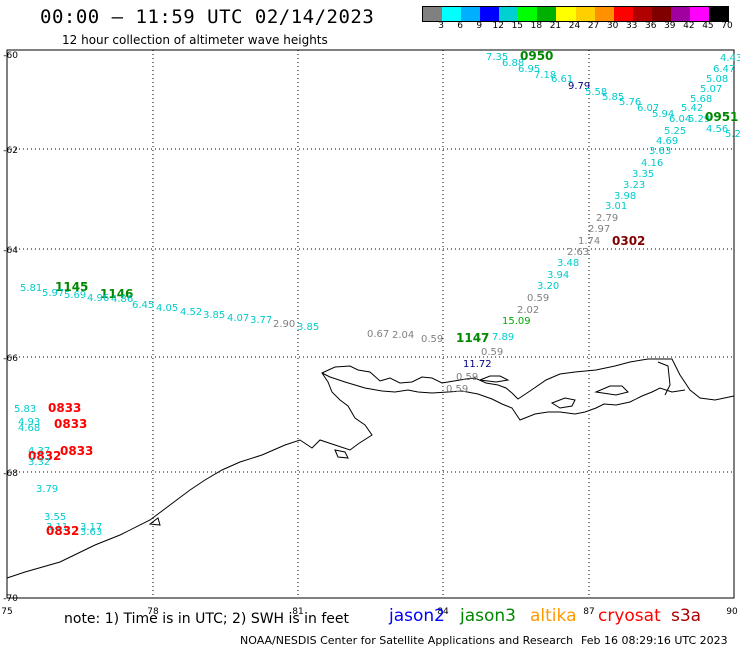 The width and height of the screenshot is (740, 650). I want to click on x-tick-label: 87, so click(588, 612).